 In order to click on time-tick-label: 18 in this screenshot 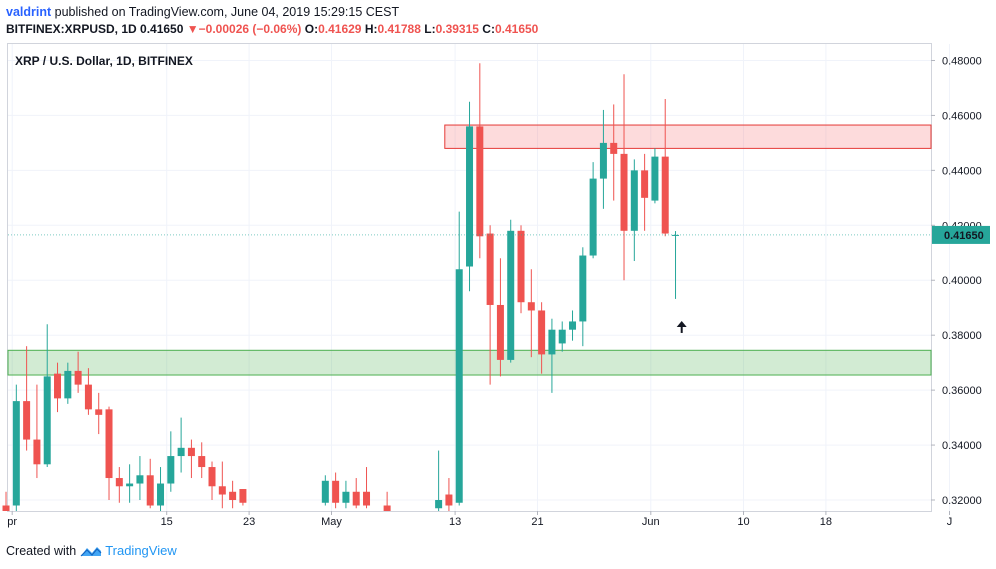, I will do `click(826, 522)`.